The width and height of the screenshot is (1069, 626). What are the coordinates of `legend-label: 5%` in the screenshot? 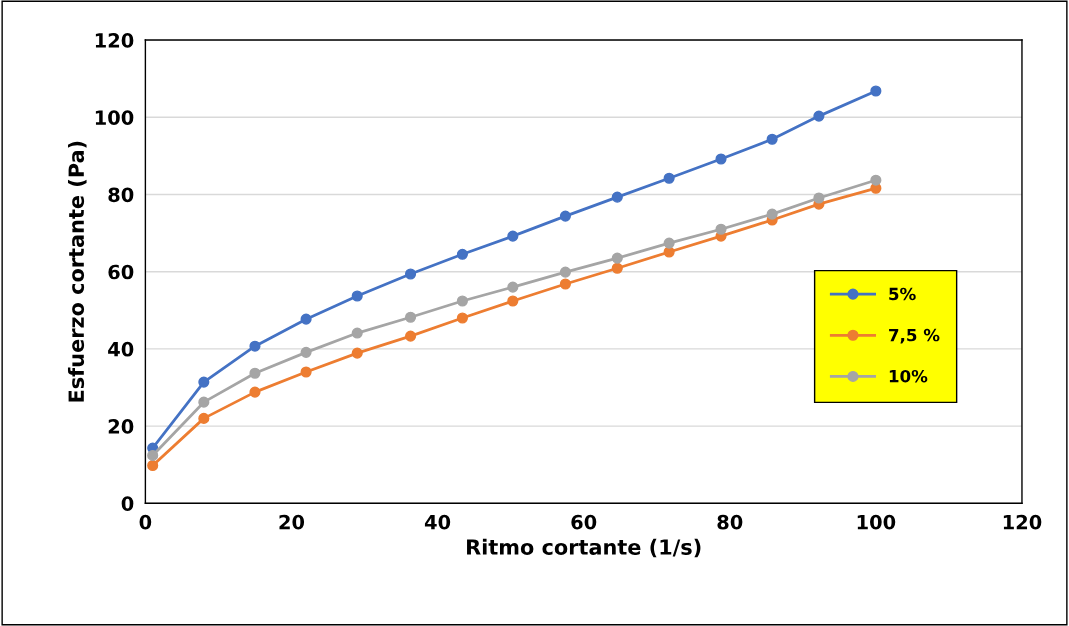 It's located at (902, 294).